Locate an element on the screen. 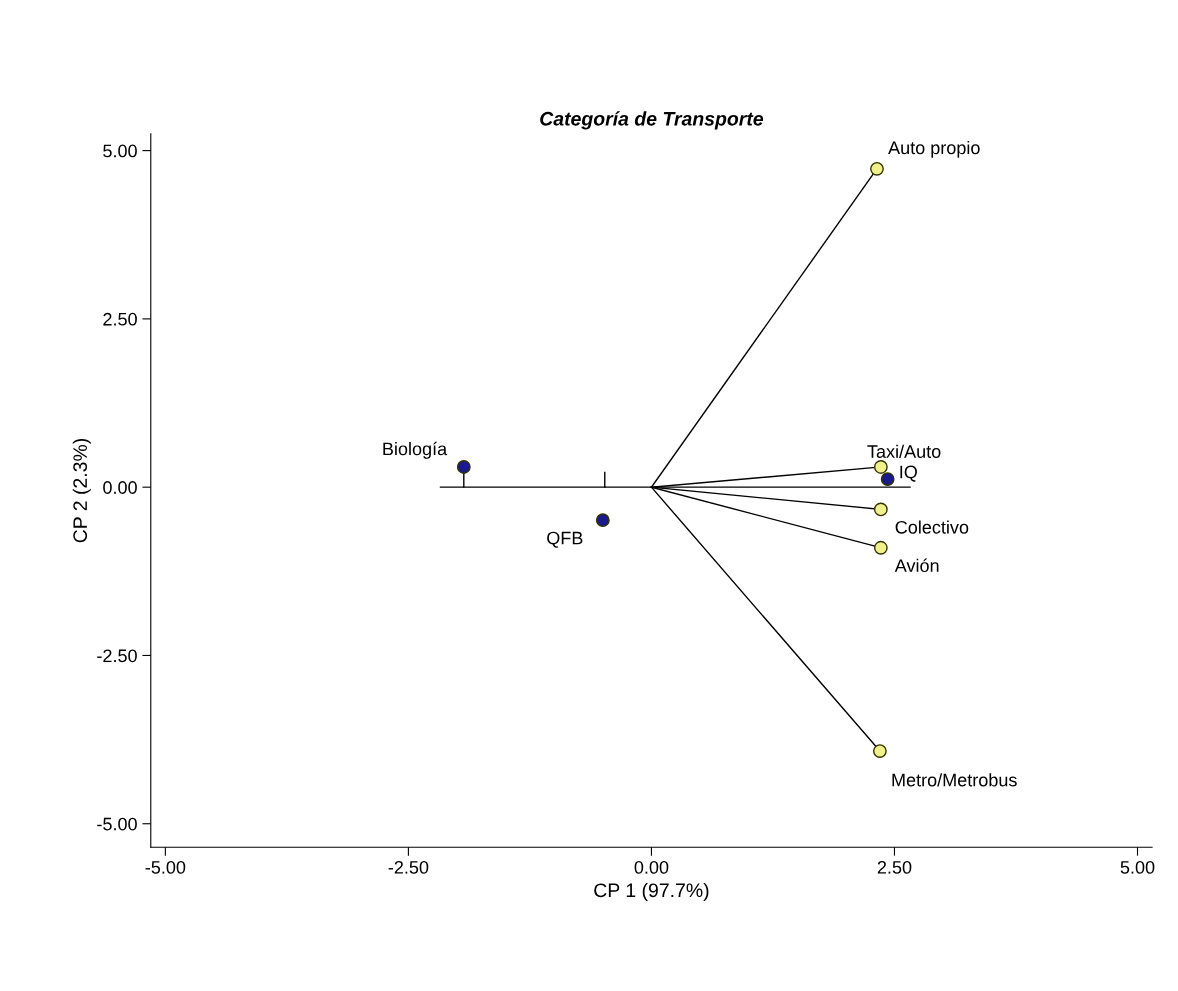 Image resolution: width=1178 pixels, height=991 pixels. annotation: Taxi/Auto is located at coordinates (904, 451).